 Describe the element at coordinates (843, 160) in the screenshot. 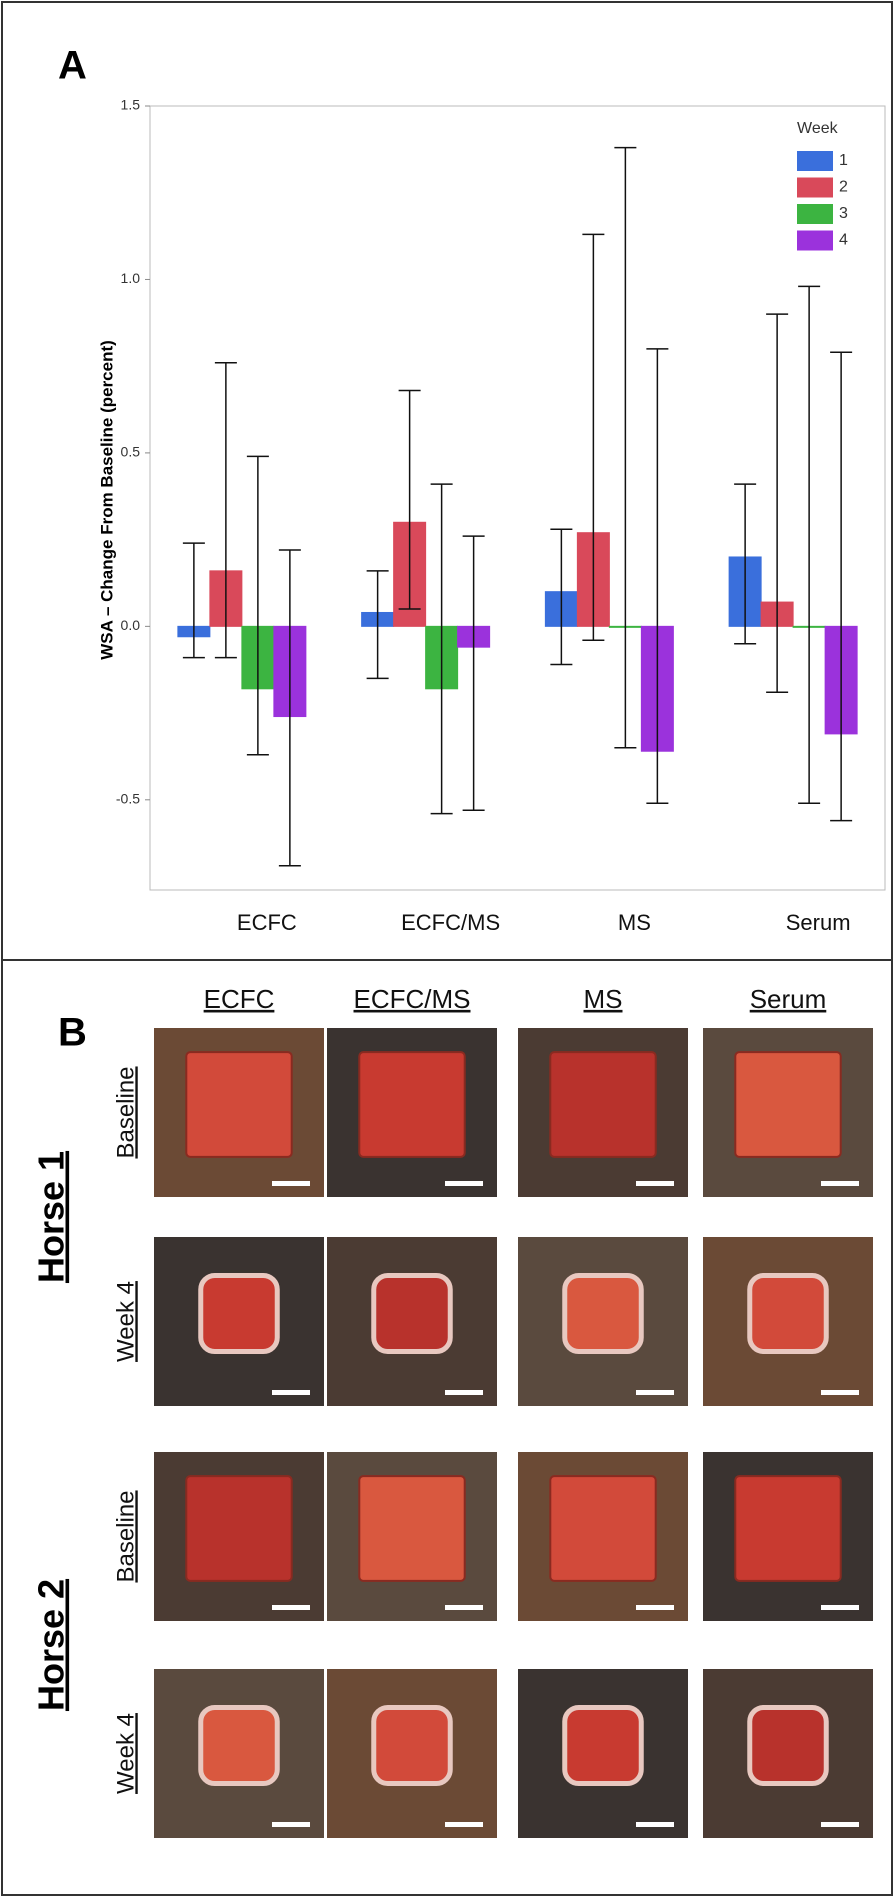

I see `legend-label: 1` at that location.